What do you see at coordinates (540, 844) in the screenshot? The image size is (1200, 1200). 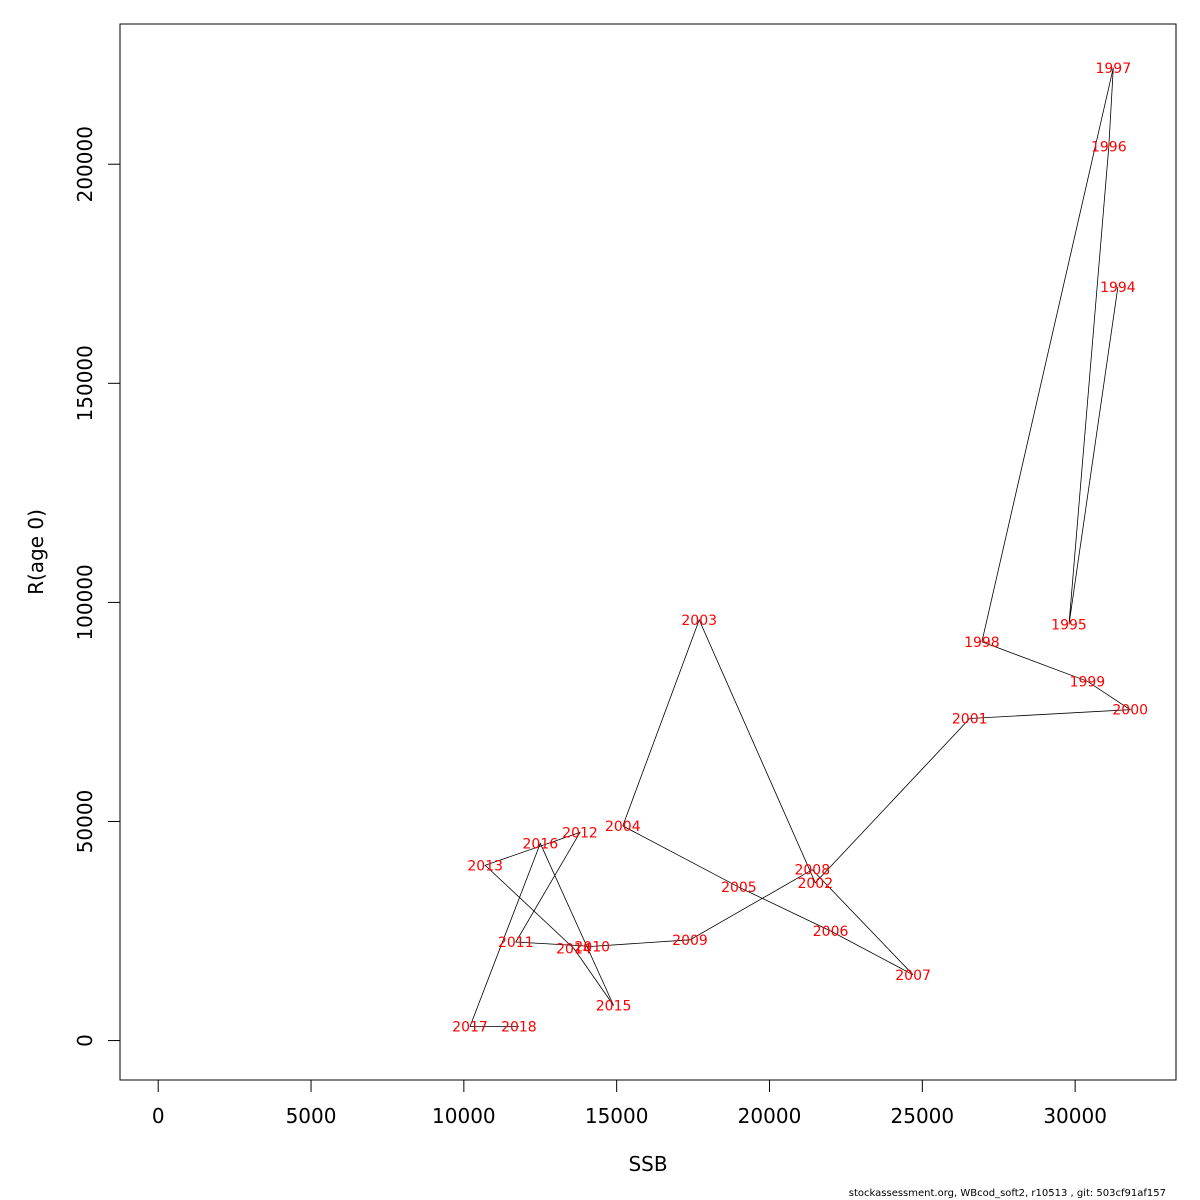 I see `year-label-2016: 2016` at bounding box center [540, 844].